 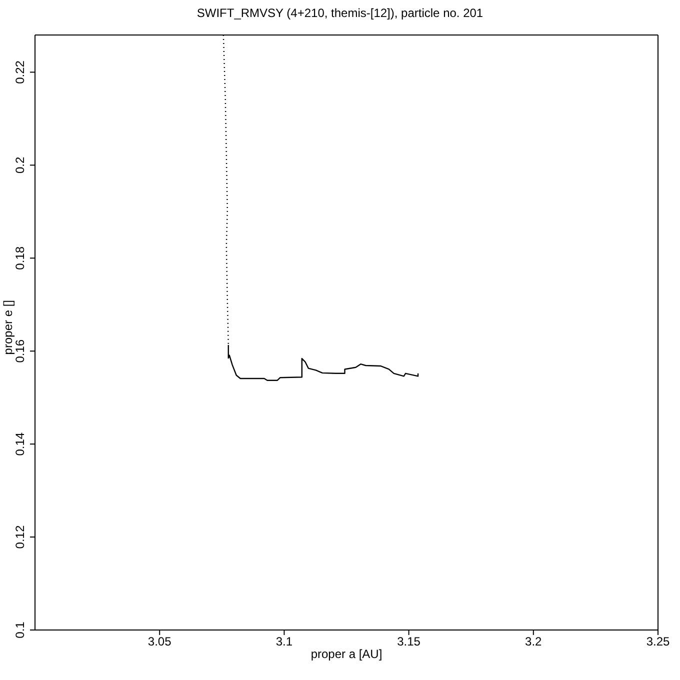 What do you see at coordinates (20, 351) in the screenshot?
I see `y-tick-label: 0.16` at bounding box center [20, 351].